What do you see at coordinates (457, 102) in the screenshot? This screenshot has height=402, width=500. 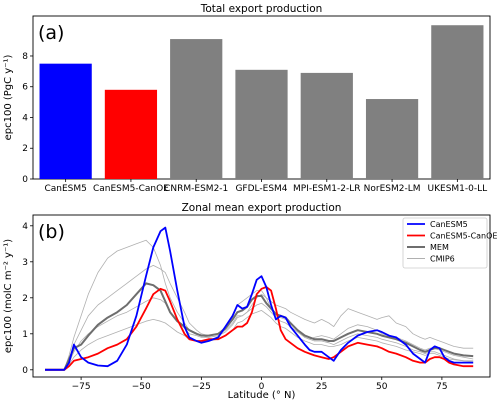 I see `bar-ukesm1-0-ll` at bounding box center [457, 102].